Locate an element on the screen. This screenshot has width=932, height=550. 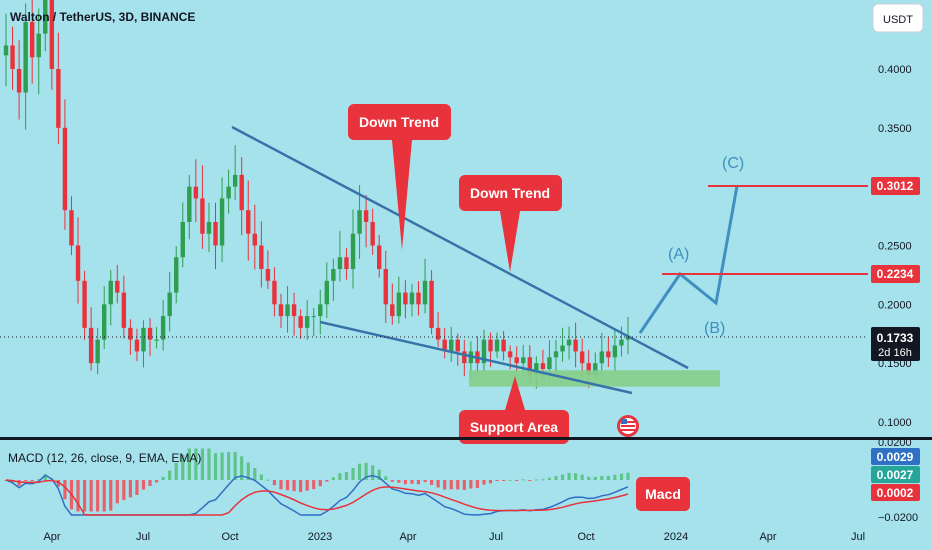
level-badge-c: 0.3012 is located at coordinates (895, 186).